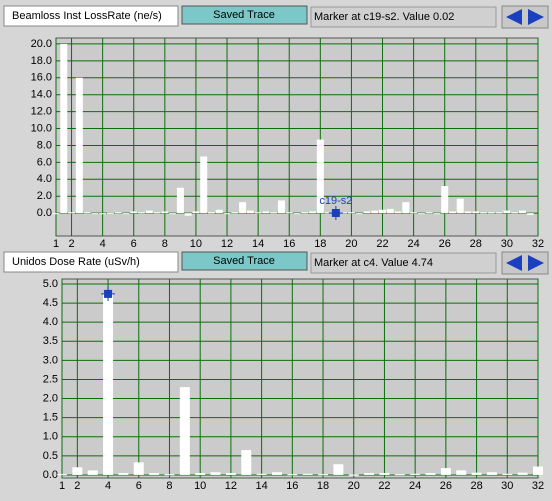 This screenshot has height=501, width=552. Describe the element at coordinates (384, 17) in the screenshot. I see `marker-text: Marker at c19-s2. Value 0.02` at that location.